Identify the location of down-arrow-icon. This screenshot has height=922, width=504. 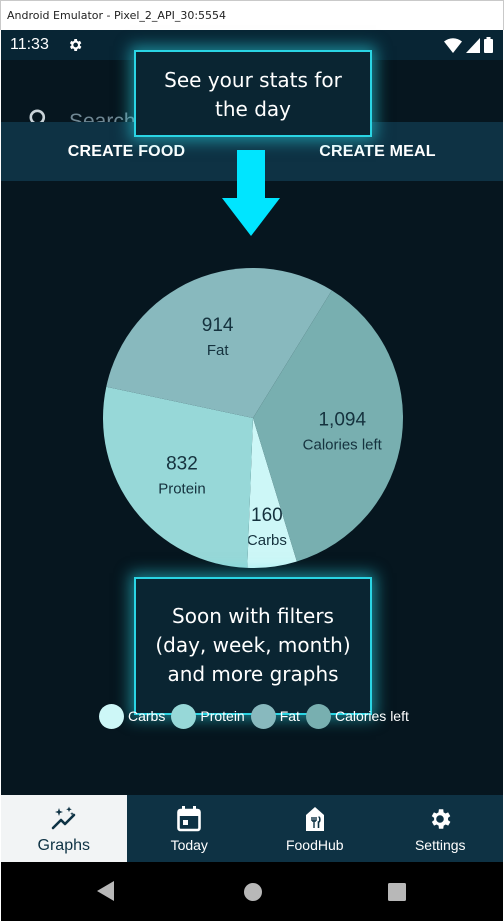
(251, 195).